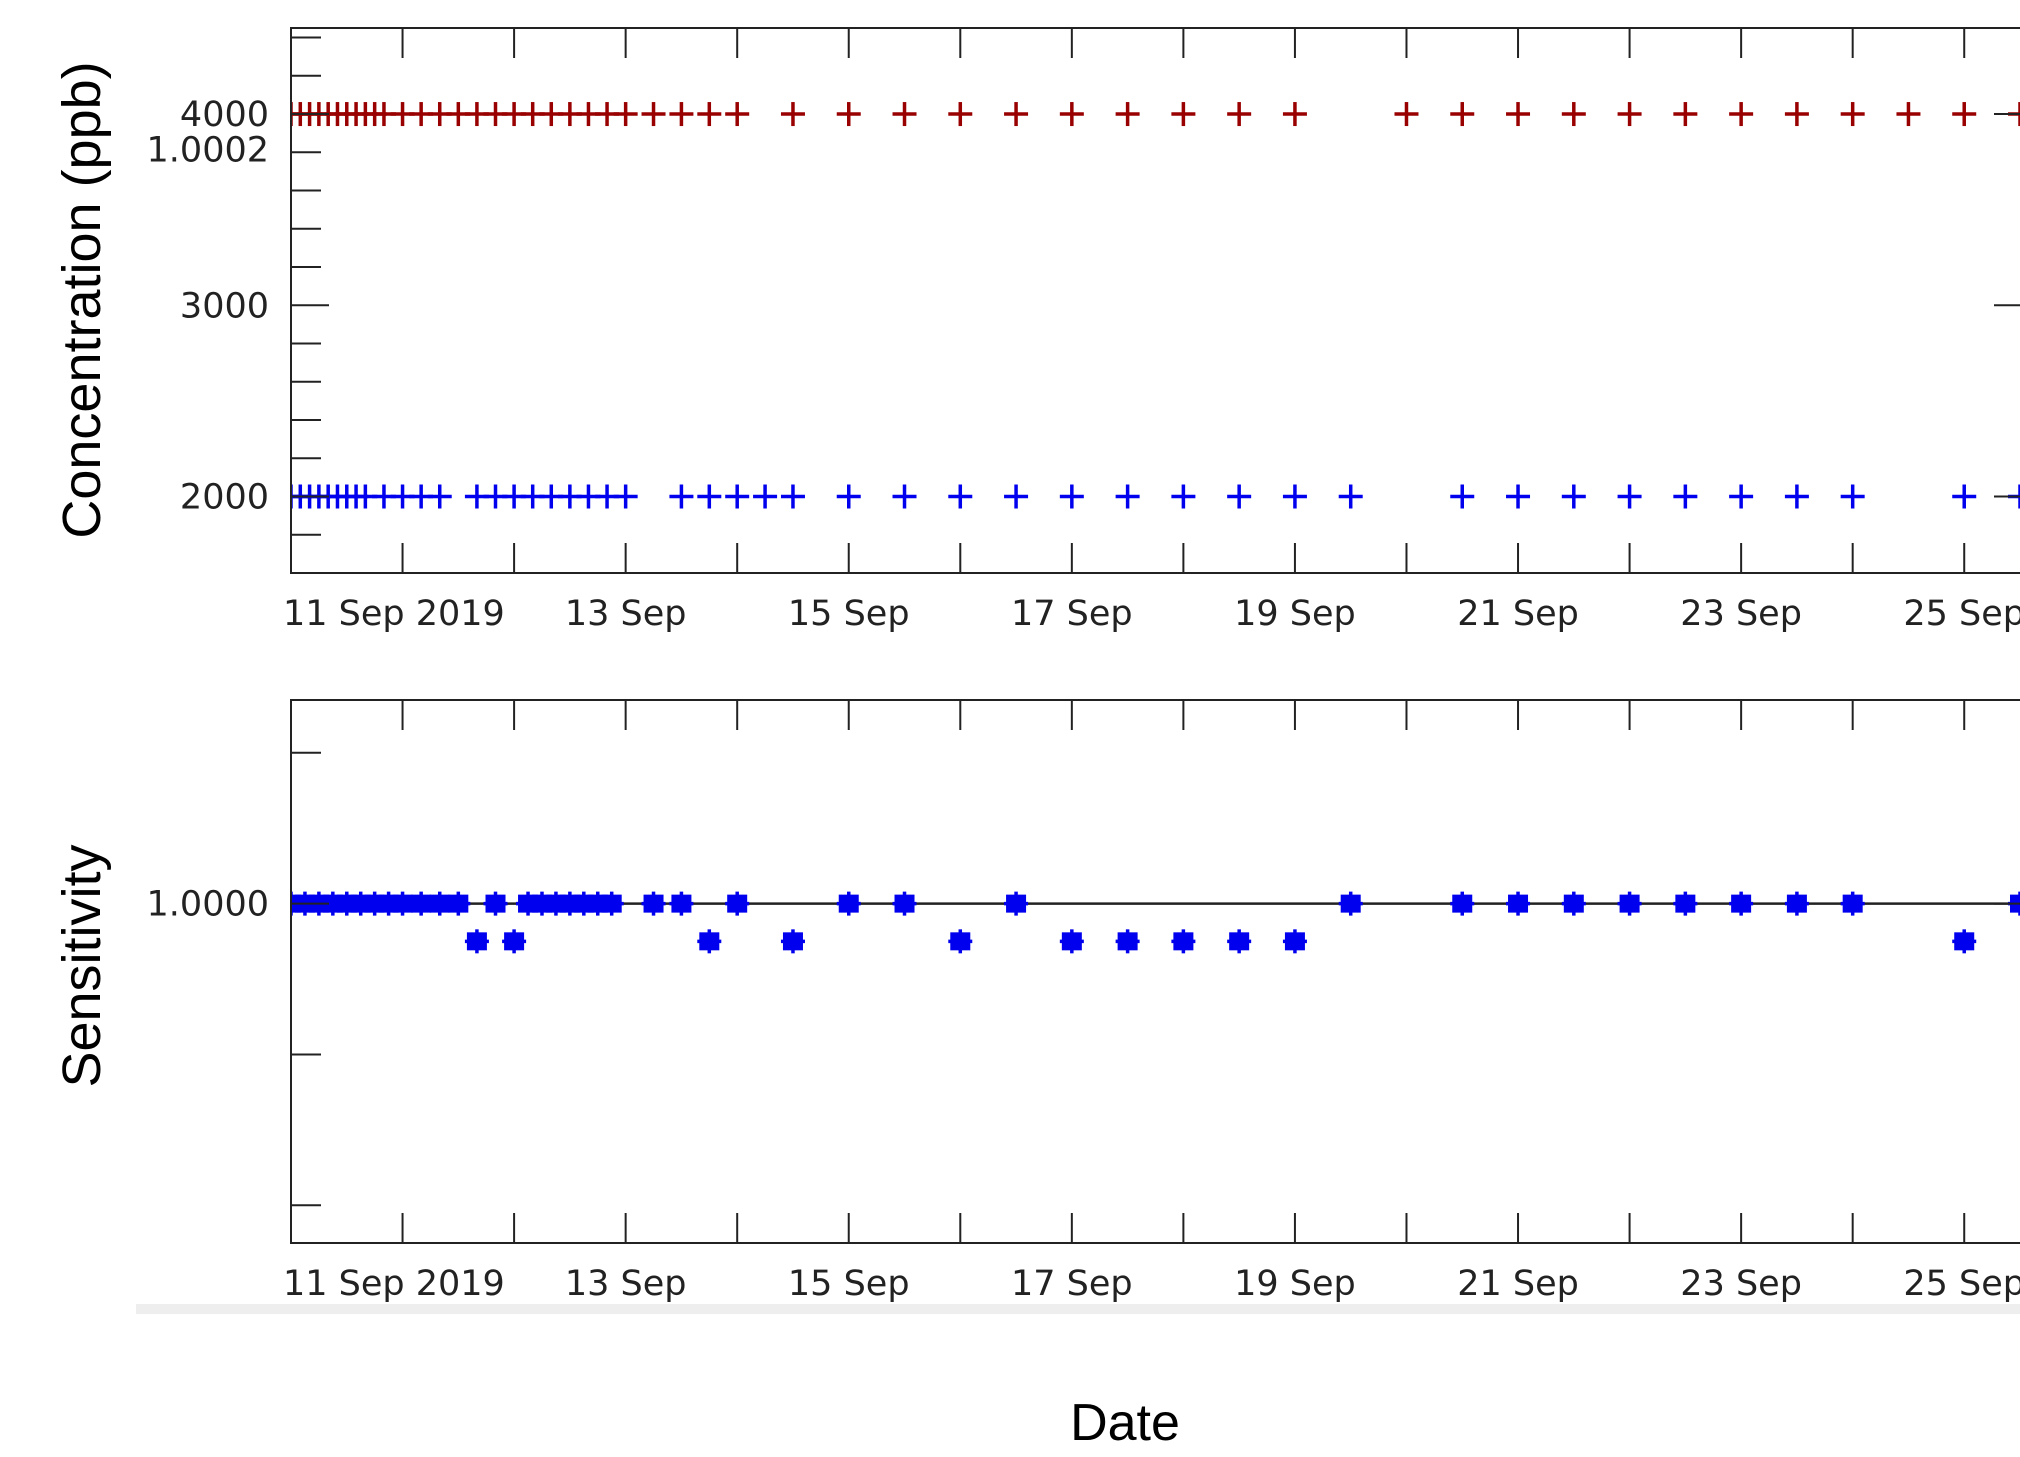 The image size is (2020, 1457). Describe the element at coordinates (208, 905) in the screenshot. I see `y-tick-label: 1.0000` at that location.